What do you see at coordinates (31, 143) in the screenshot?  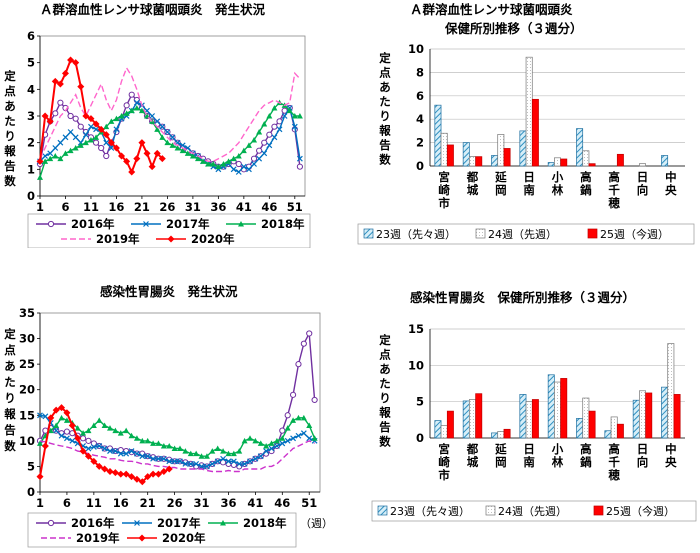 I see `y-tick-label: 2` at bounding box center [31, 143].